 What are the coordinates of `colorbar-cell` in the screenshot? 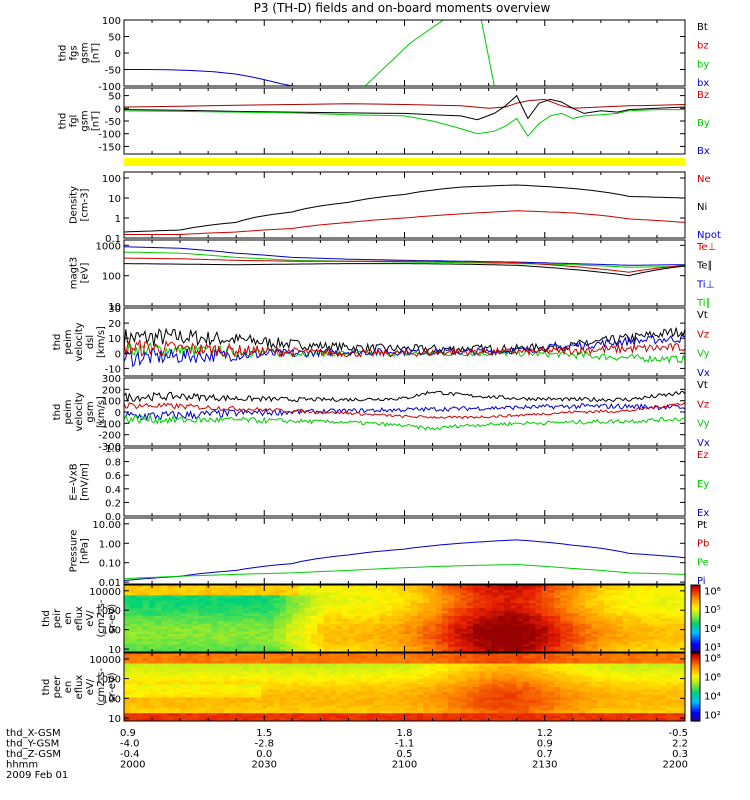 It's located at (695, 602).